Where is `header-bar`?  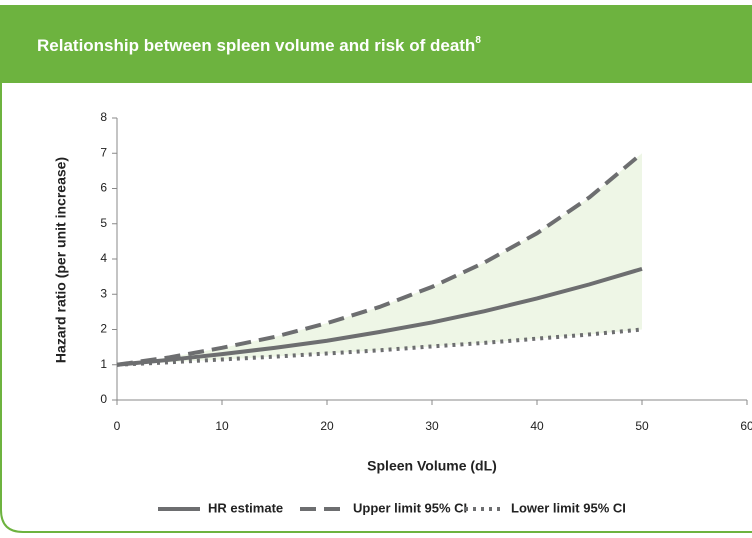 header-bar is located at coordinates (376, 44).